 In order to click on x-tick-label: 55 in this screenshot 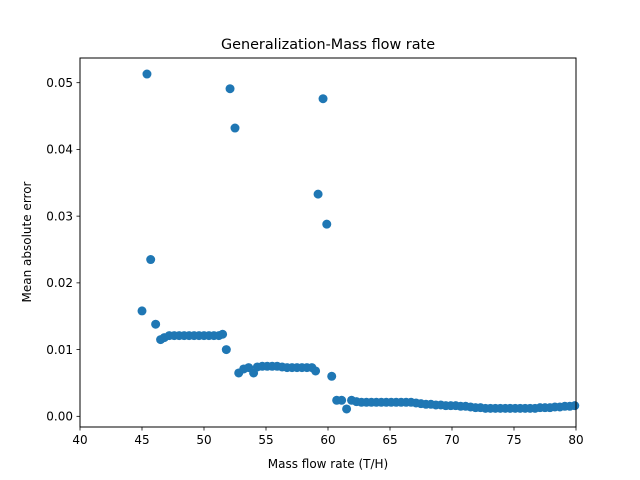, I will do `click(265, 440)`.